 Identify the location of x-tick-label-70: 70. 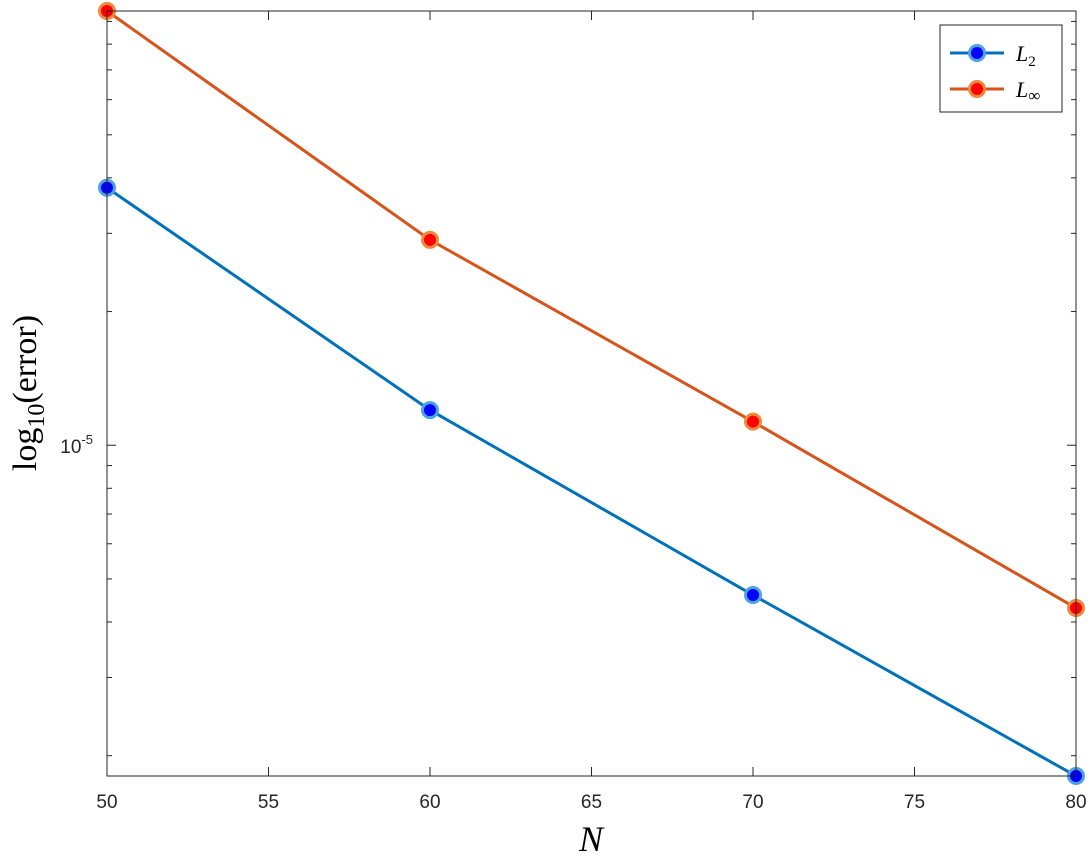
(752, 802).